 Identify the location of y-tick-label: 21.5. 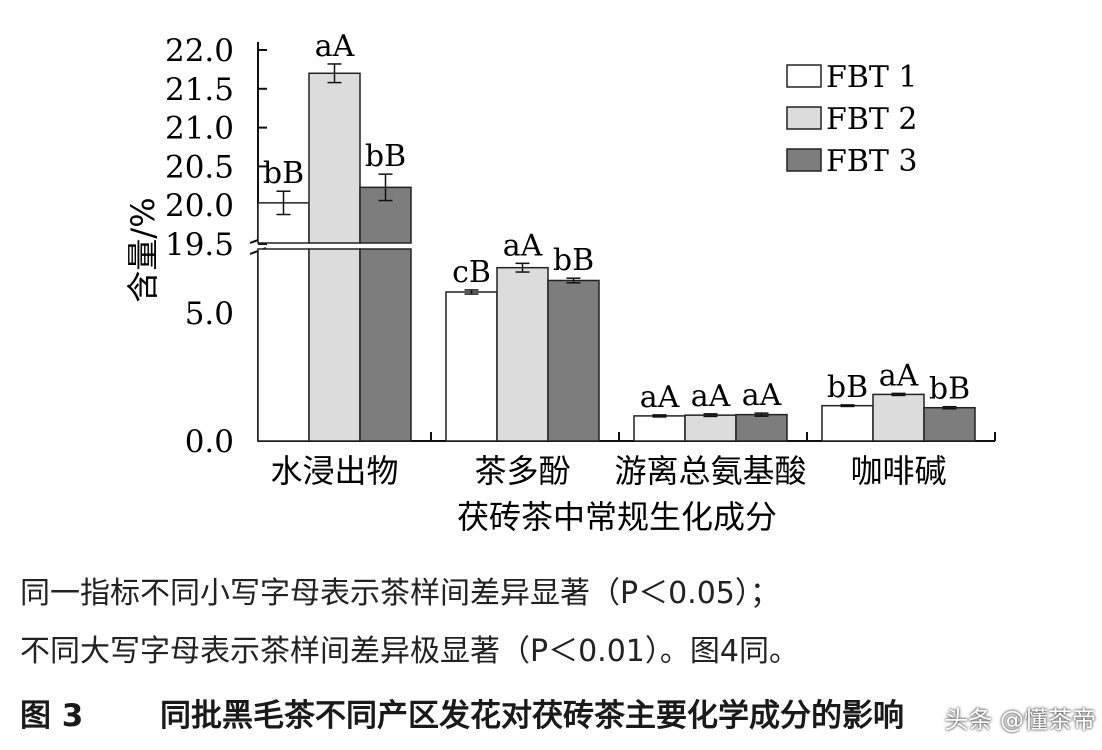
(199, 90).